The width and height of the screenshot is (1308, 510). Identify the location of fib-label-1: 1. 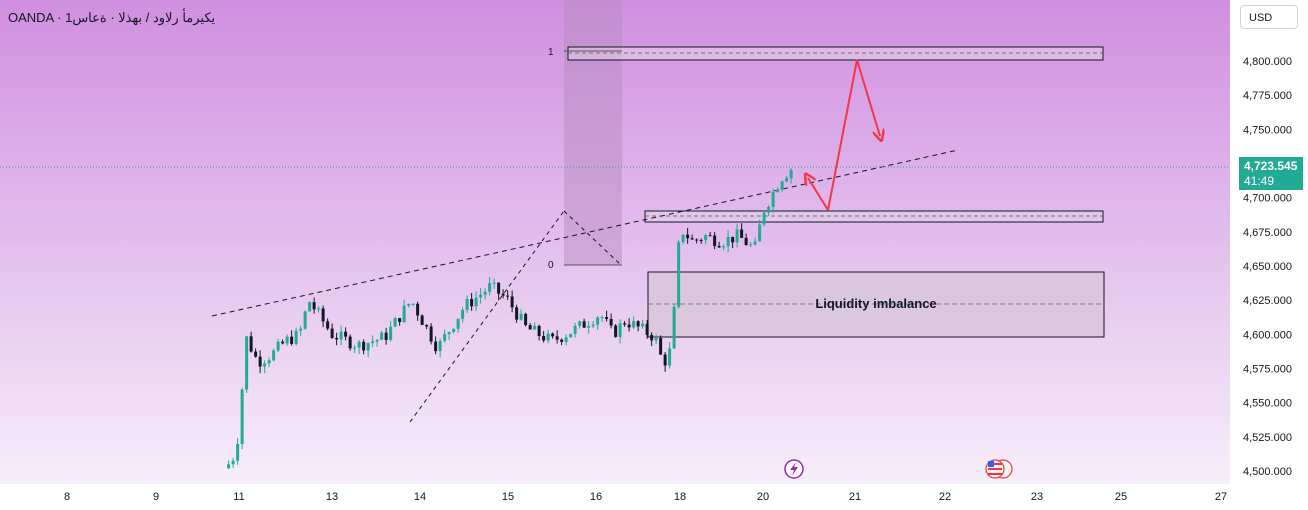
(551, 52).